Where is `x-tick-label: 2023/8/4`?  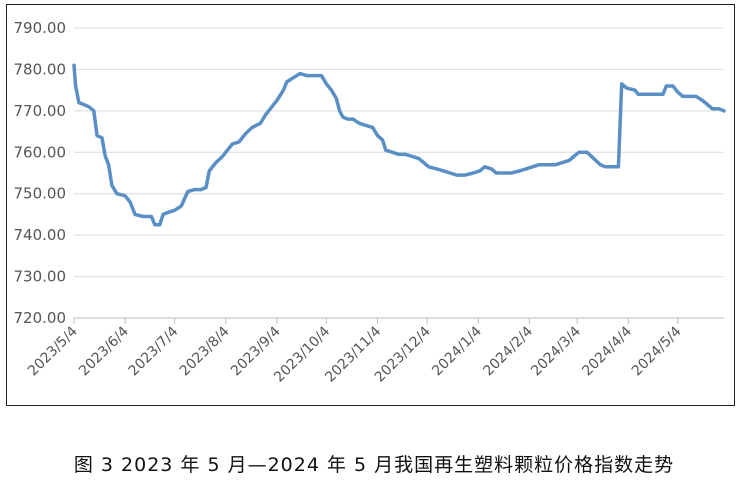 x-tick-label: 2023/8/4 is located at coordinates (205, 351).